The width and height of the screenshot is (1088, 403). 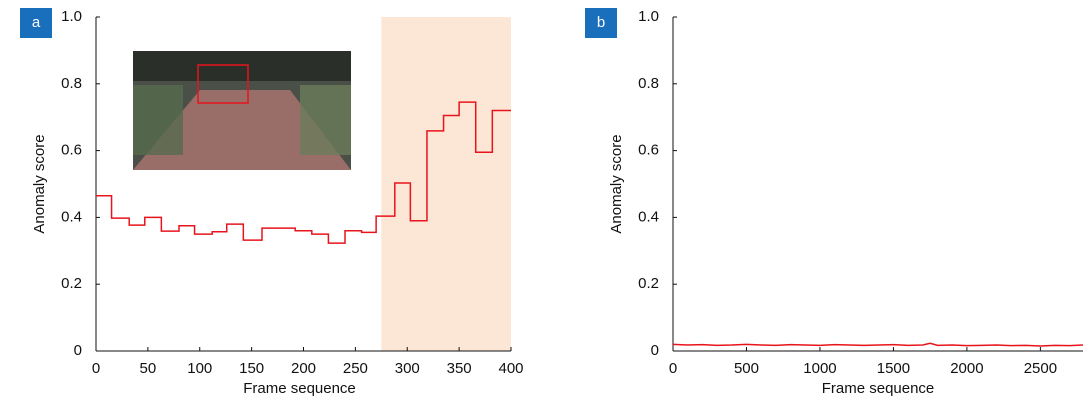 I want to click on panel, so click(x=446, y=184).